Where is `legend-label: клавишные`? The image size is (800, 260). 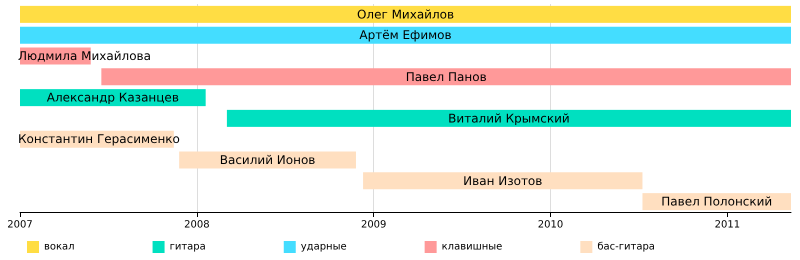 legend-label: клавишные is located at coordinates (472, 247).